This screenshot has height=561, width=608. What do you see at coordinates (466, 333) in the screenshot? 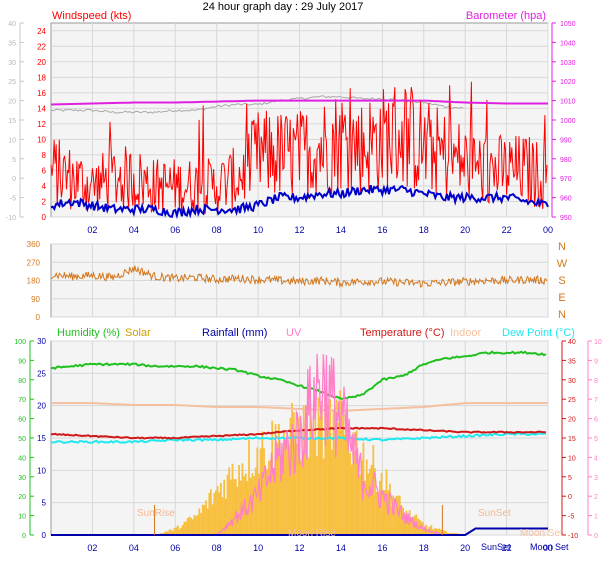
I see `indoor-label: Indoor` at bounding box center [466, 333].